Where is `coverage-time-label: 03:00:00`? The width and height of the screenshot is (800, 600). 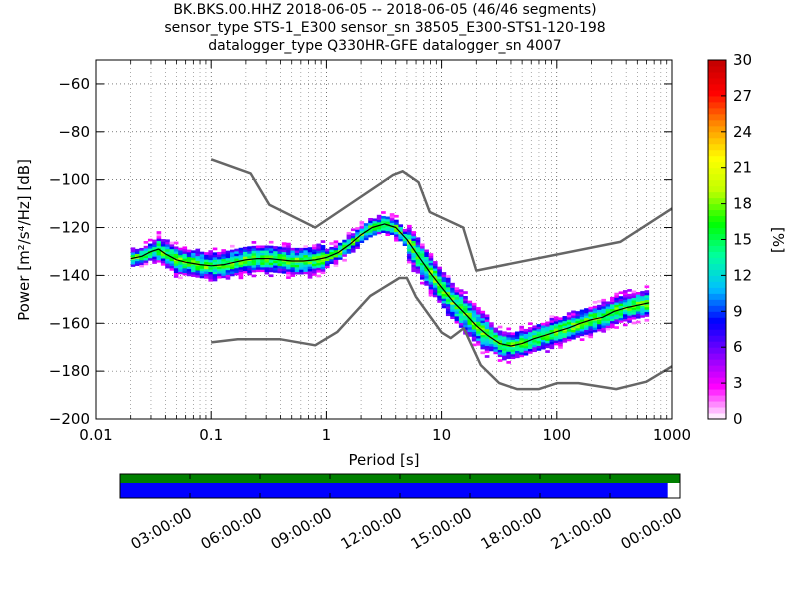
coverage-time-label: 03:00:00 is located at coordinates (161, 528).